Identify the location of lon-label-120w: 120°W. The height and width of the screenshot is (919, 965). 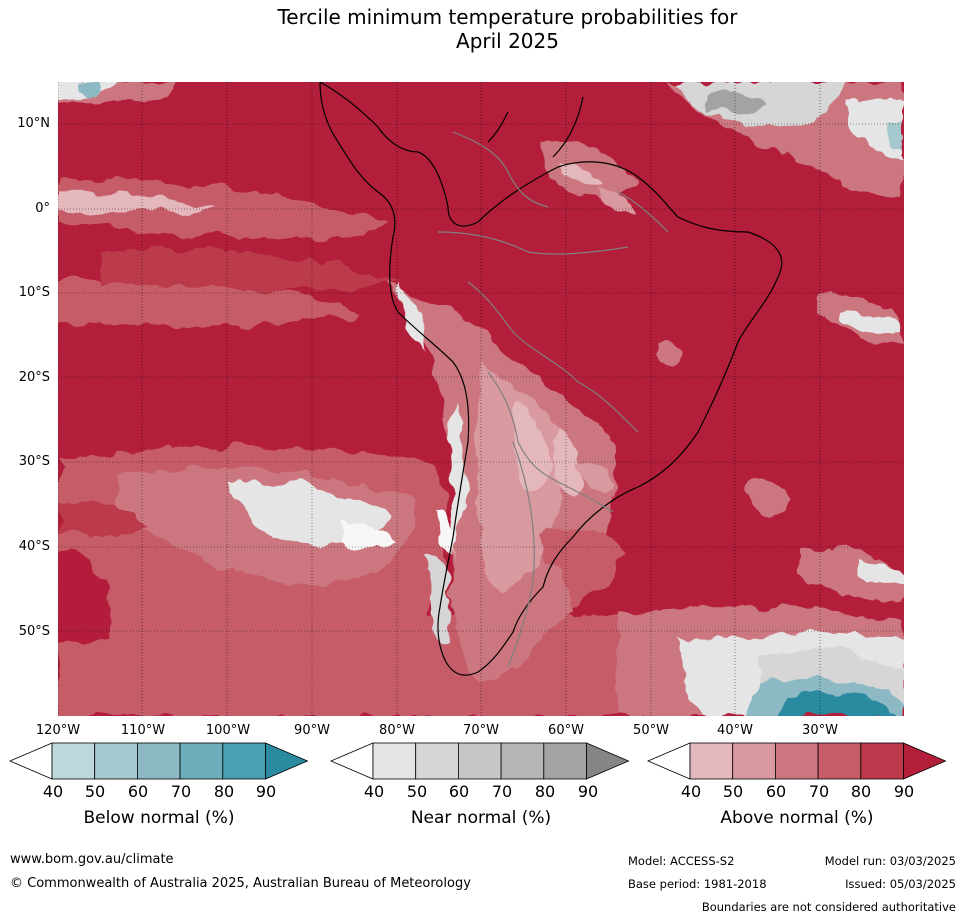
(58, 730).